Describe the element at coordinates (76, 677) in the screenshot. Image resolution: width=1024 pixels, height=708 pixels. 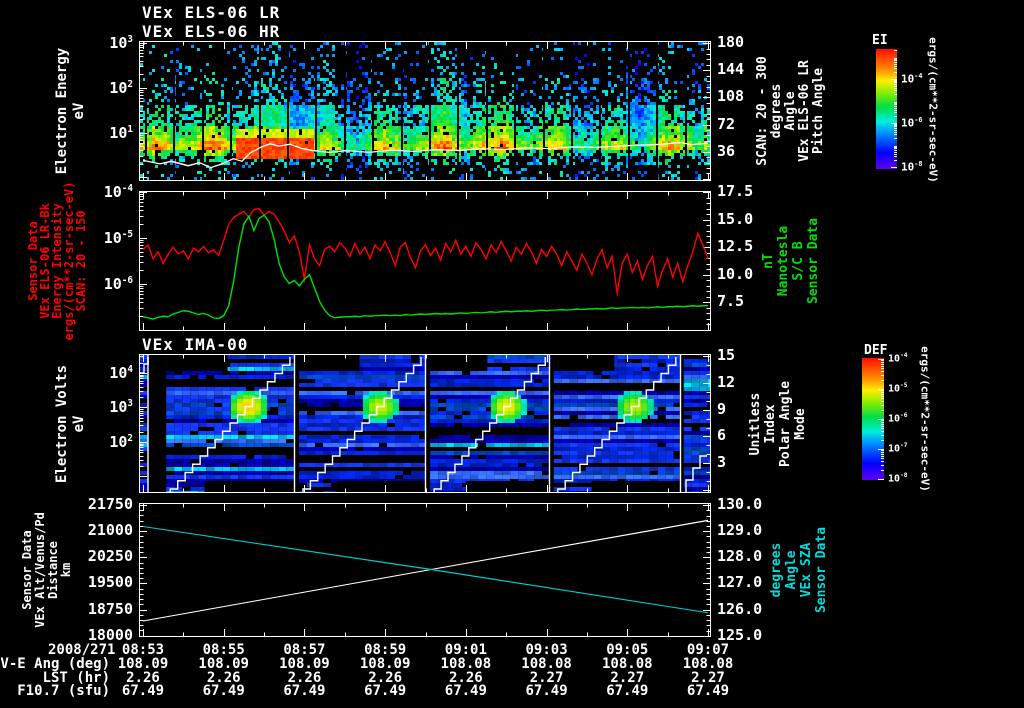
I see `table-row-label: LST (hr)` at that location.